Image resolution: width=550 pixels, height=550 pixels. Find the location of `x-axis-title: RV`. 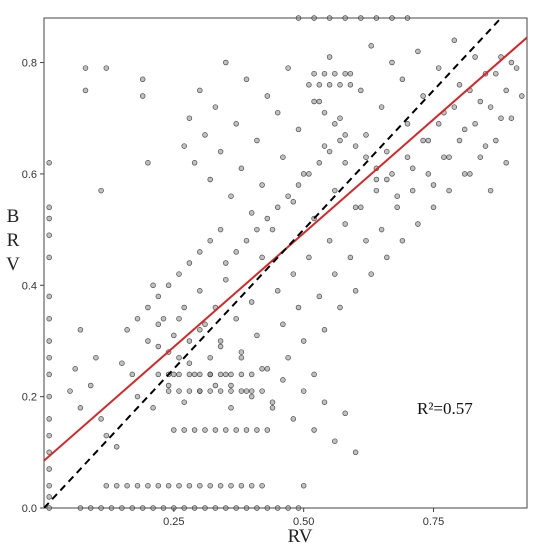

x-axis-title: RV is located at coordinates (300, 536).